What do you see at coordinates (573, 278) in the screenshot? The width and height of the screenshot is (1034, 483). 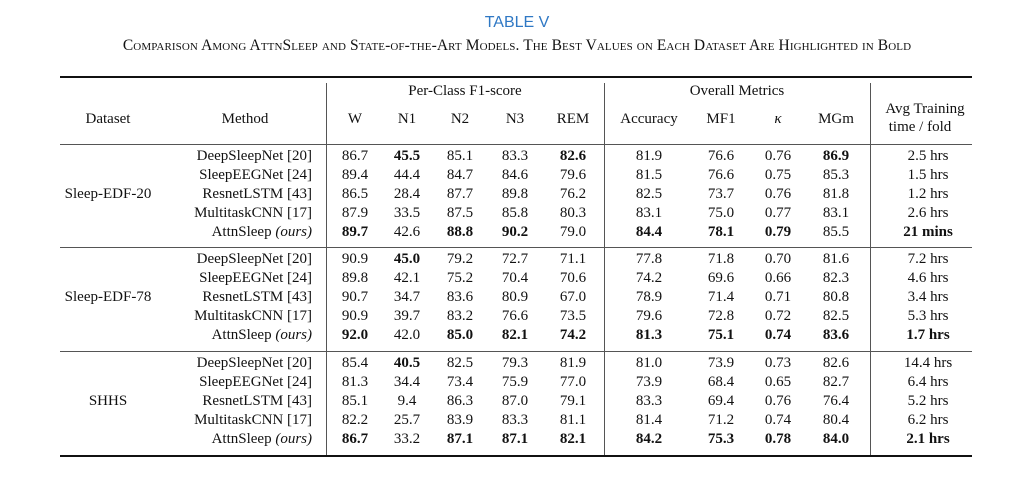 I see `value-cell-rem: 70.6` at bounding box center [573, 278].